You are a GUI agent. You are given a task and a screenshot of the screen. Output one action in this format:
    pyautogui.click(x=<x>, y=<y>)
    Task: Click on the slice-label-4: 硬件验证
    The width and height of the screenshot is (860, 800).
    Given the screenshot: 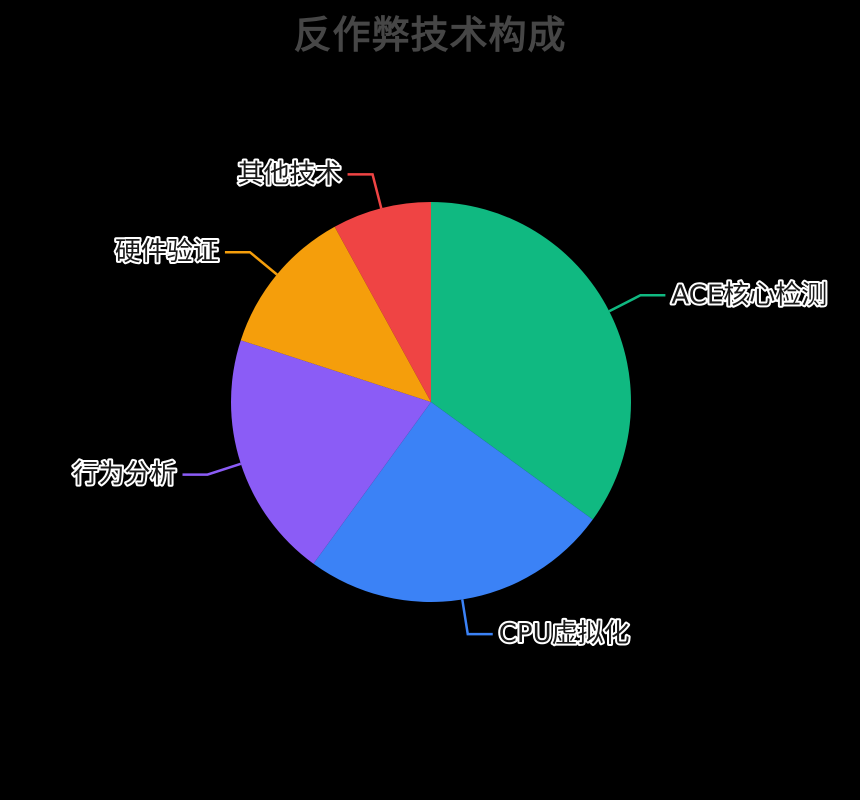 What is the action you would take?
    pyautogui.click(x=167, y=252)
    